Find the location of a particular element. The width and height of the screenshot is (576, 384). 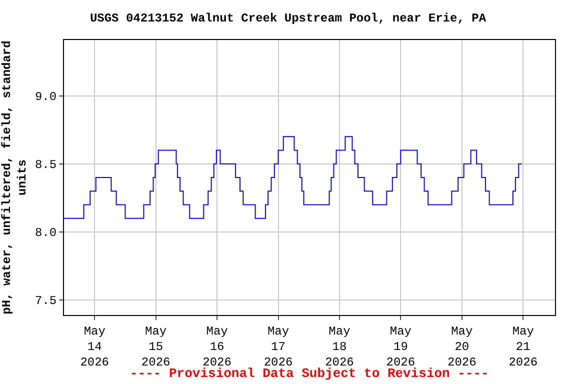

x-tick-label: May 14 2026 is located at coordinates (95, 347).